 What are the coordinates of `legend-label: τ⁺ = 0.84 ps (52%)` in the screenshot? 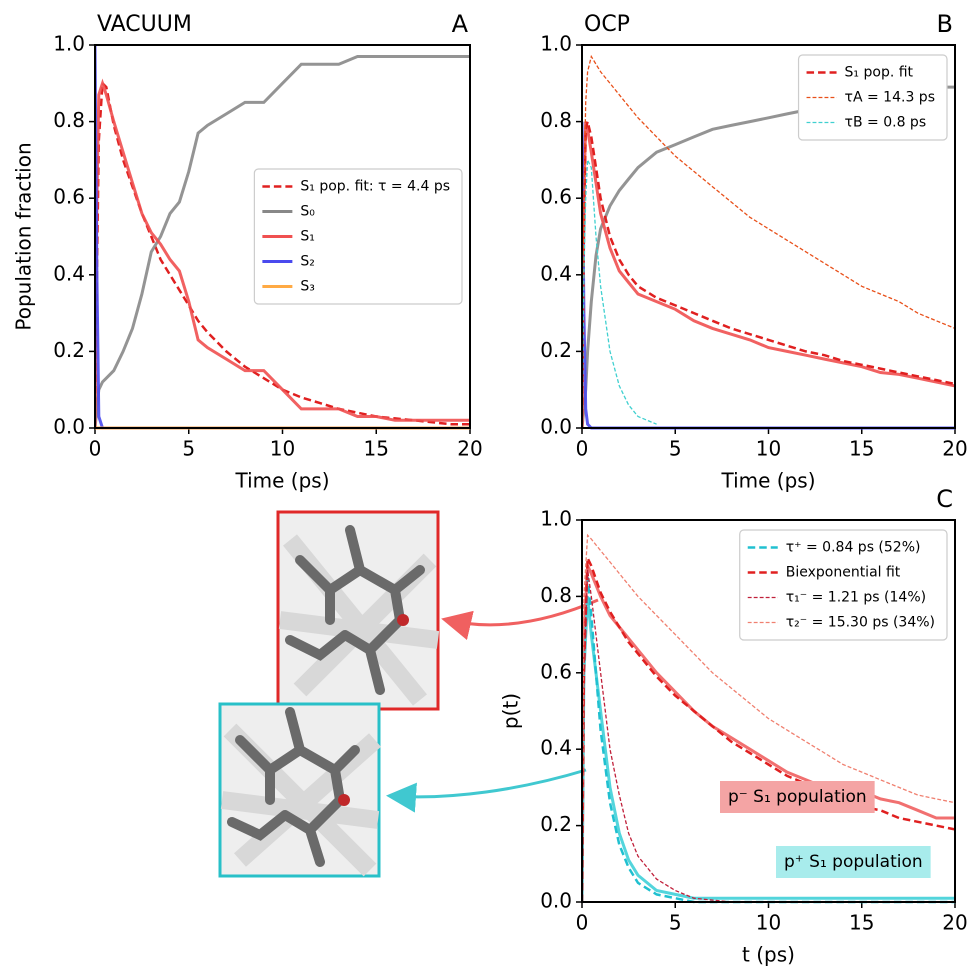 It's located at (853, 548).